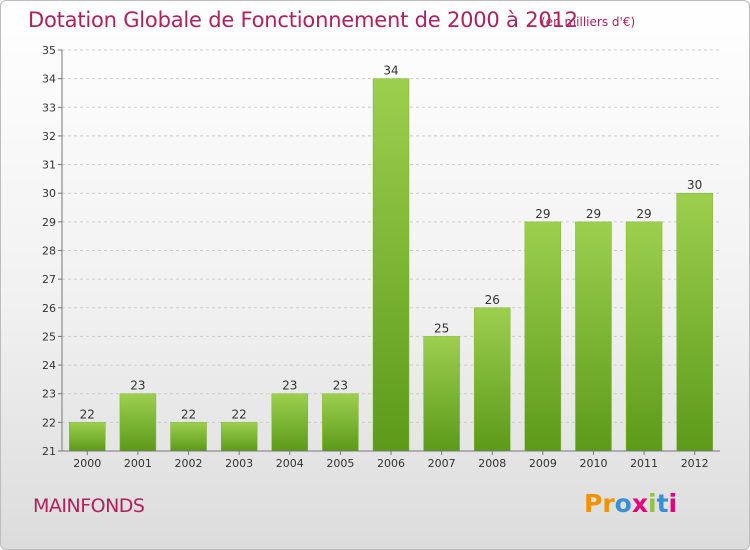 This screenshot has width=750, height=550. I want to click on y-tick-label: 26, so click(49, 308).